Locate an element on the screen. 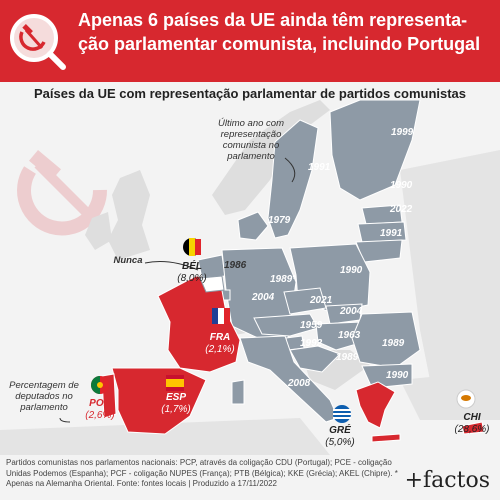 The width and height of the screenshot is (500, 500). value-cyprus: (28,6%) is located at coordinates (472, 429).